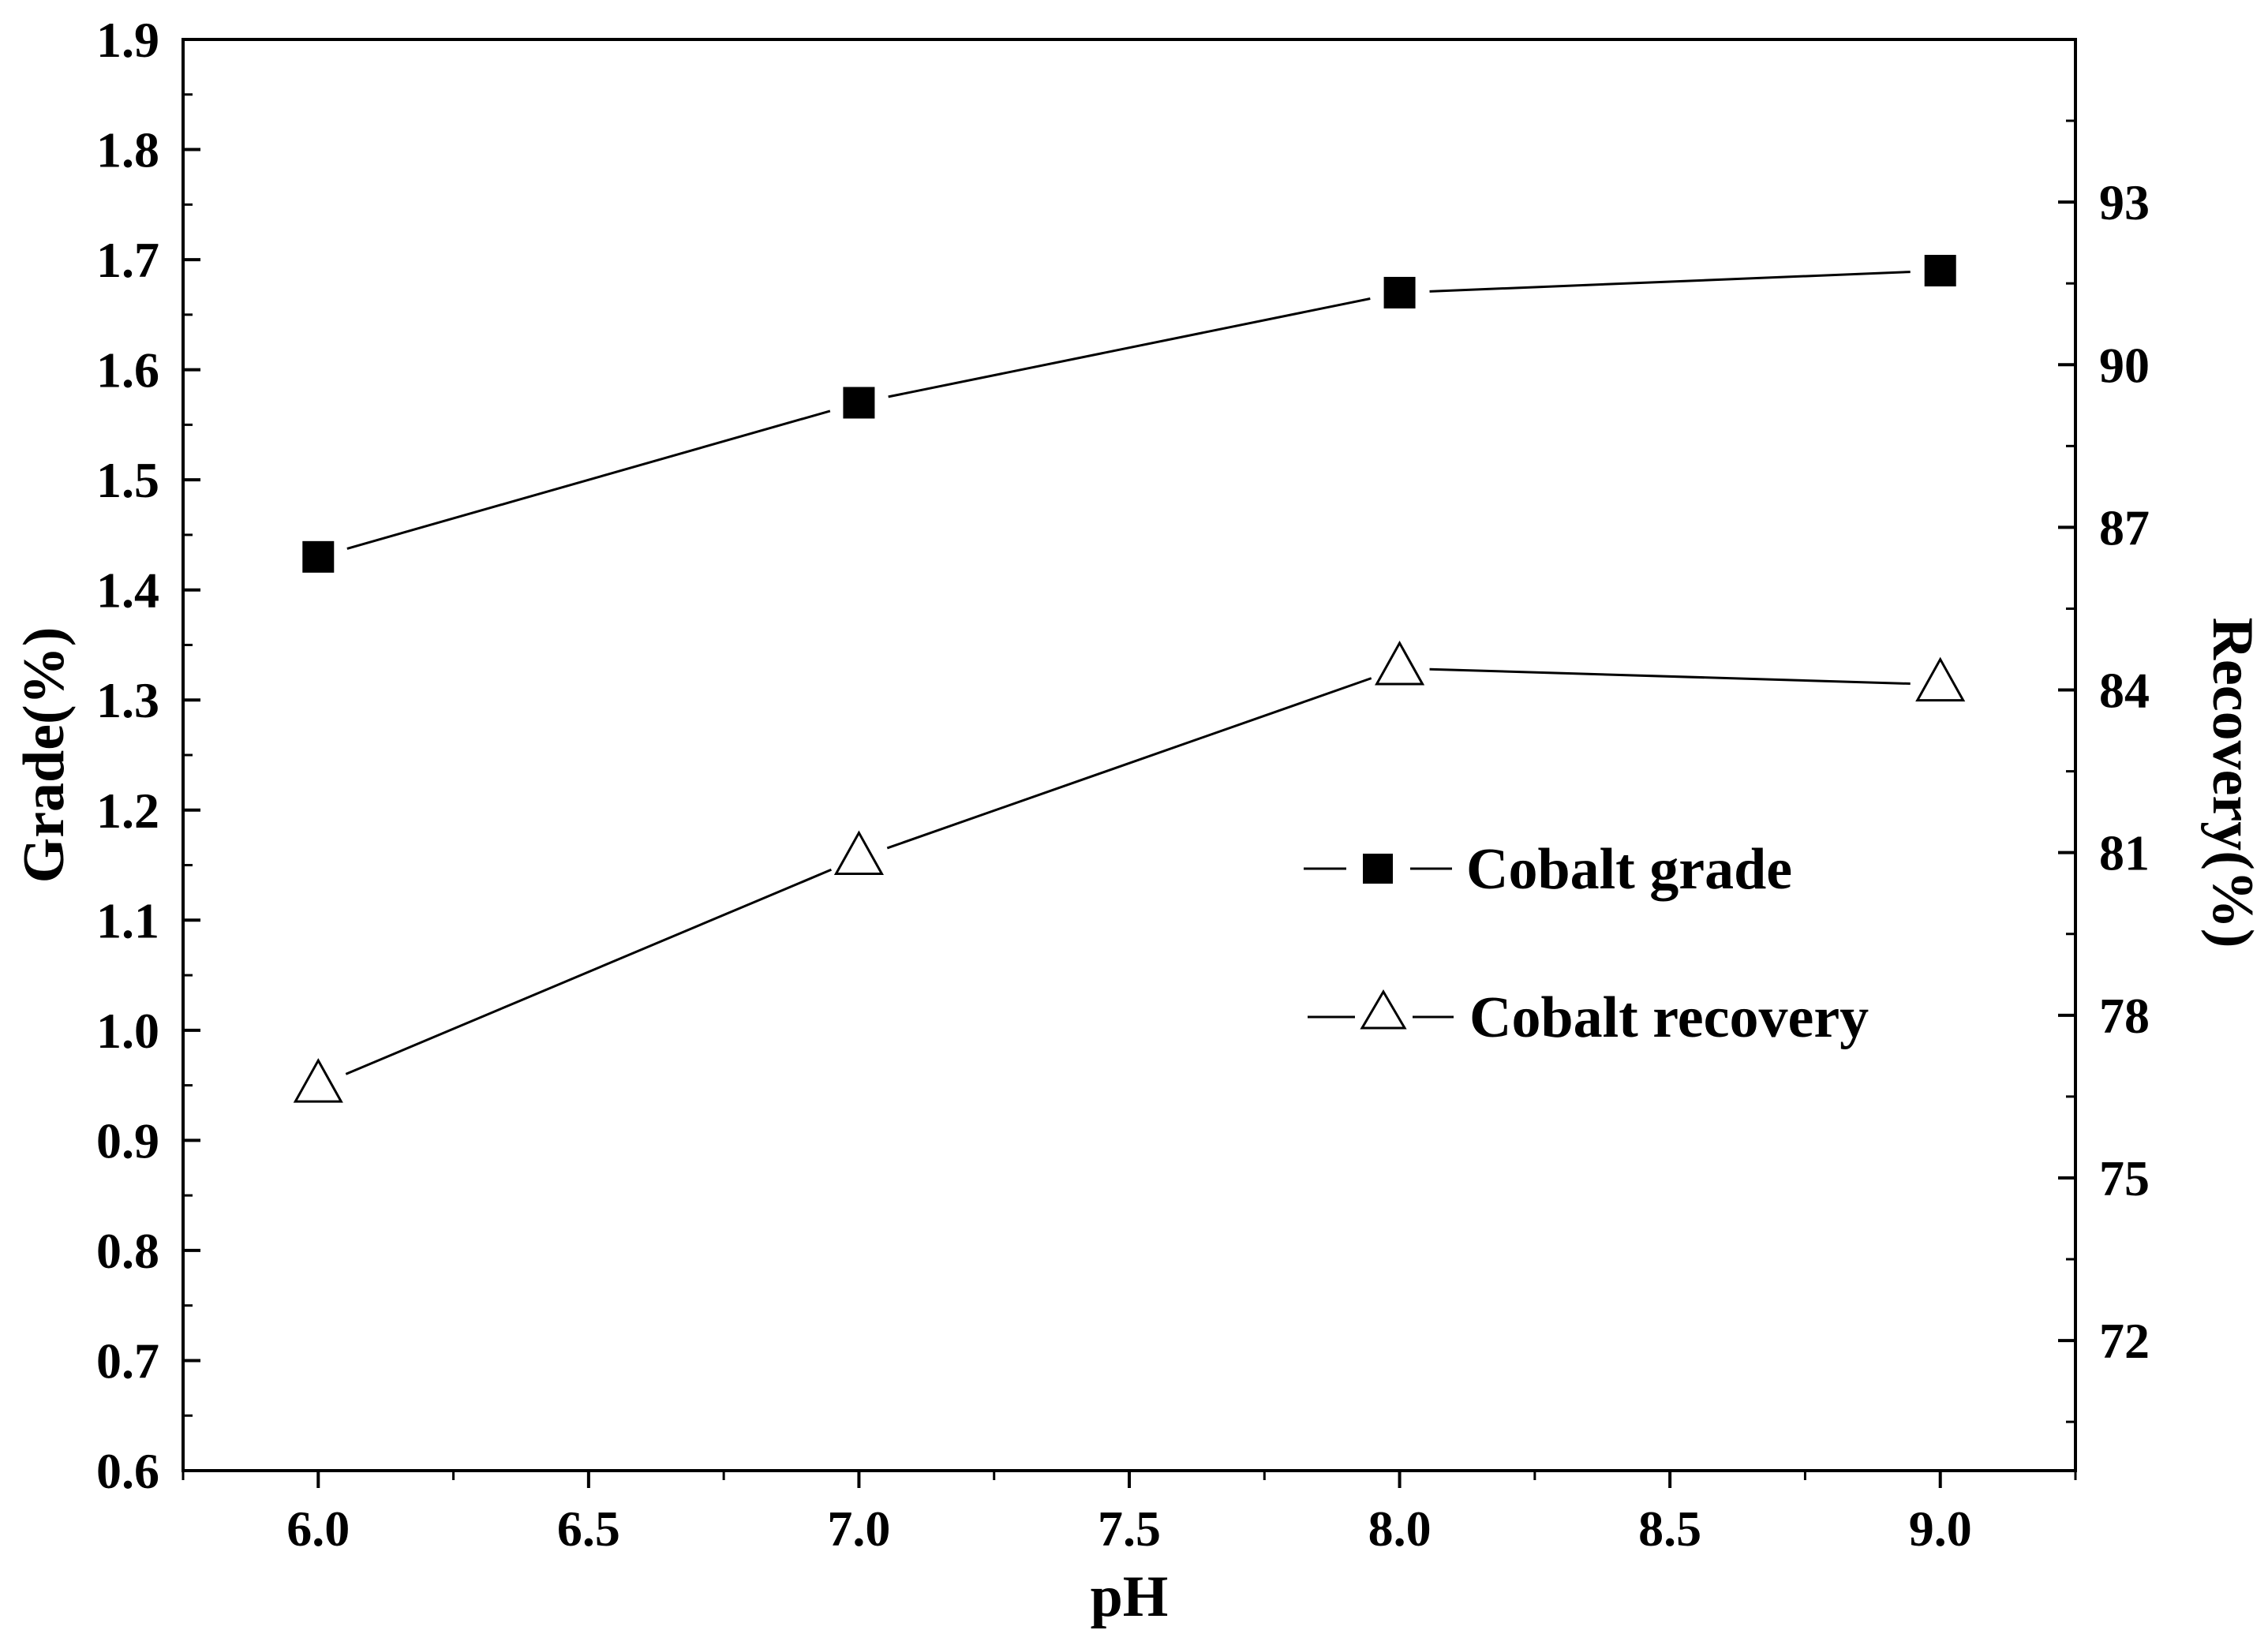  Describe the element at coordinates (1586, 943) in the screenshot. I see `legend: Cobalt grade Cobalt recovery` at that location.